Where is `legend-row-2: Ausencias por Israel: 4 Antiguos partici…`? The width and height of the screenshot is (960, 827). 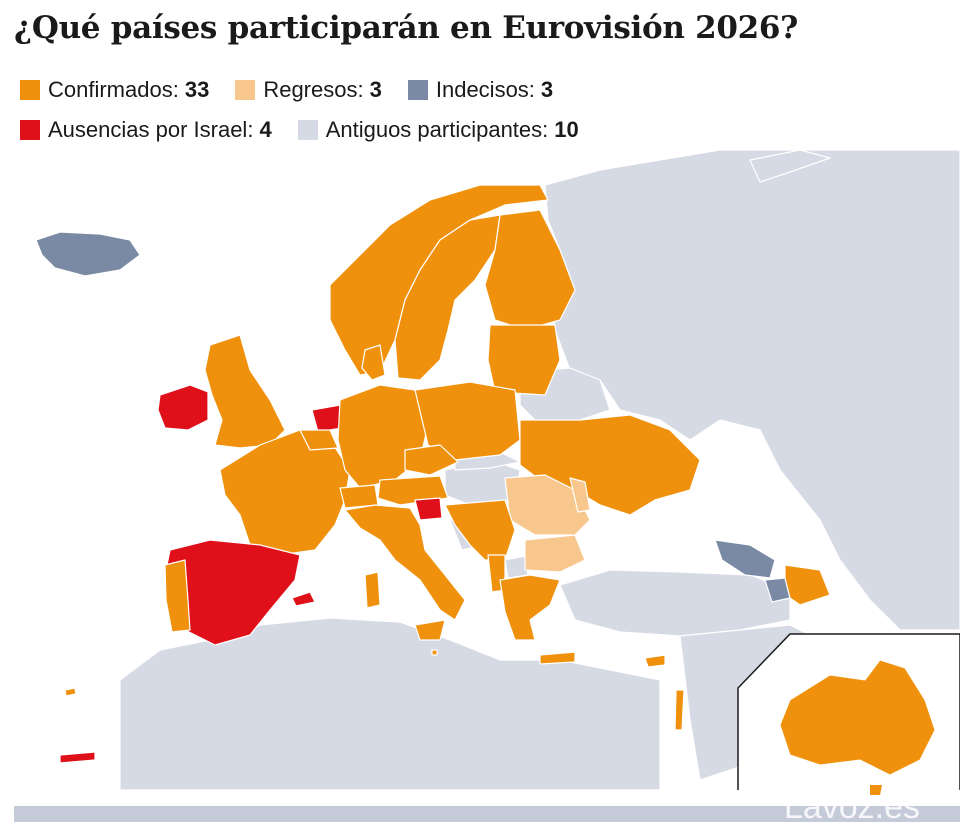 legend-row-2: Ausencias por Israel: 4 Antiguos partici… is located at coordinates (470, 130).